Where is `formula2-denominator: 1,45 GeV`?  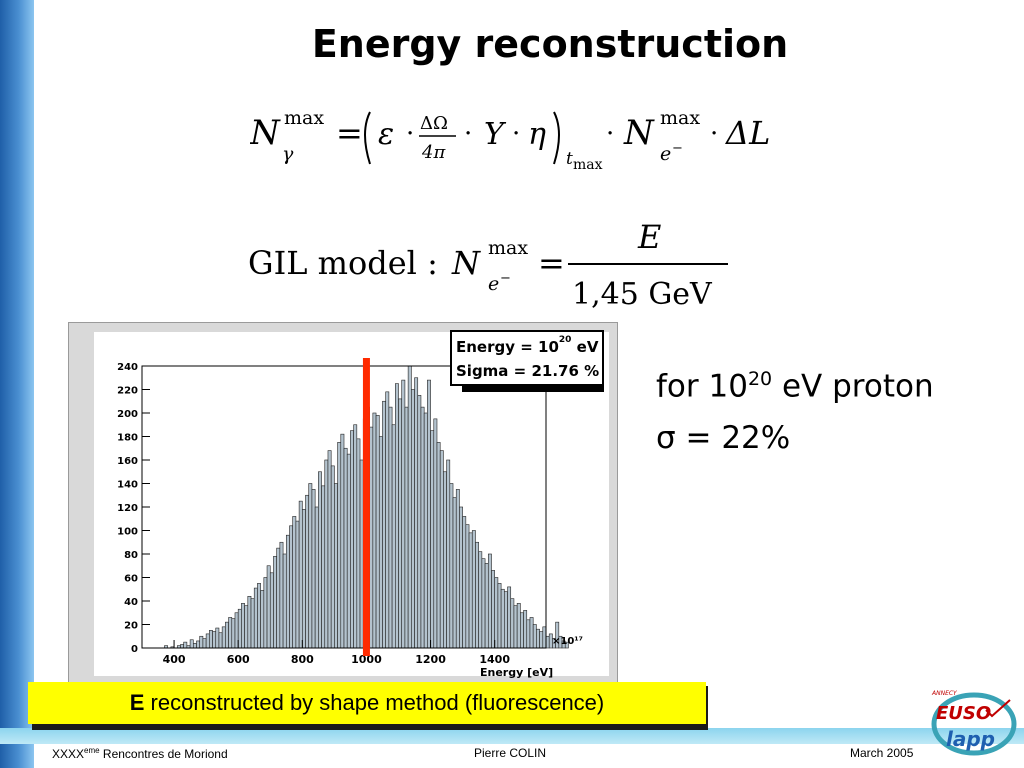
formula2-denominator: 1,45 GeV is located at coordinates (642, 294).